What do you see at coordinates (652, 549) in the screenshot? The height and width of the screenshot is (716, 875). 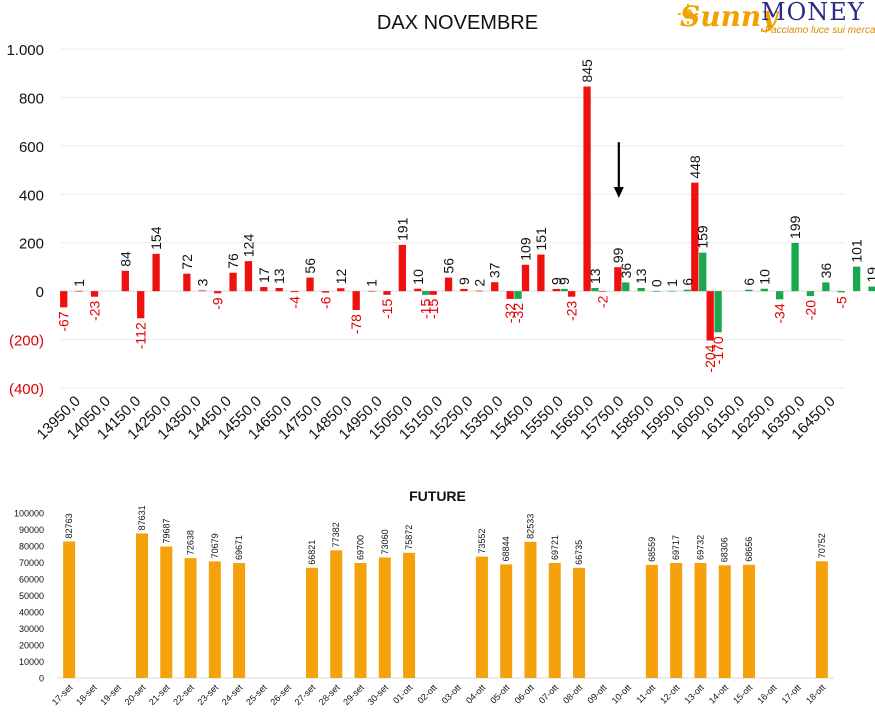 I see `data-label: 68559` at bounding box center [652, 549].